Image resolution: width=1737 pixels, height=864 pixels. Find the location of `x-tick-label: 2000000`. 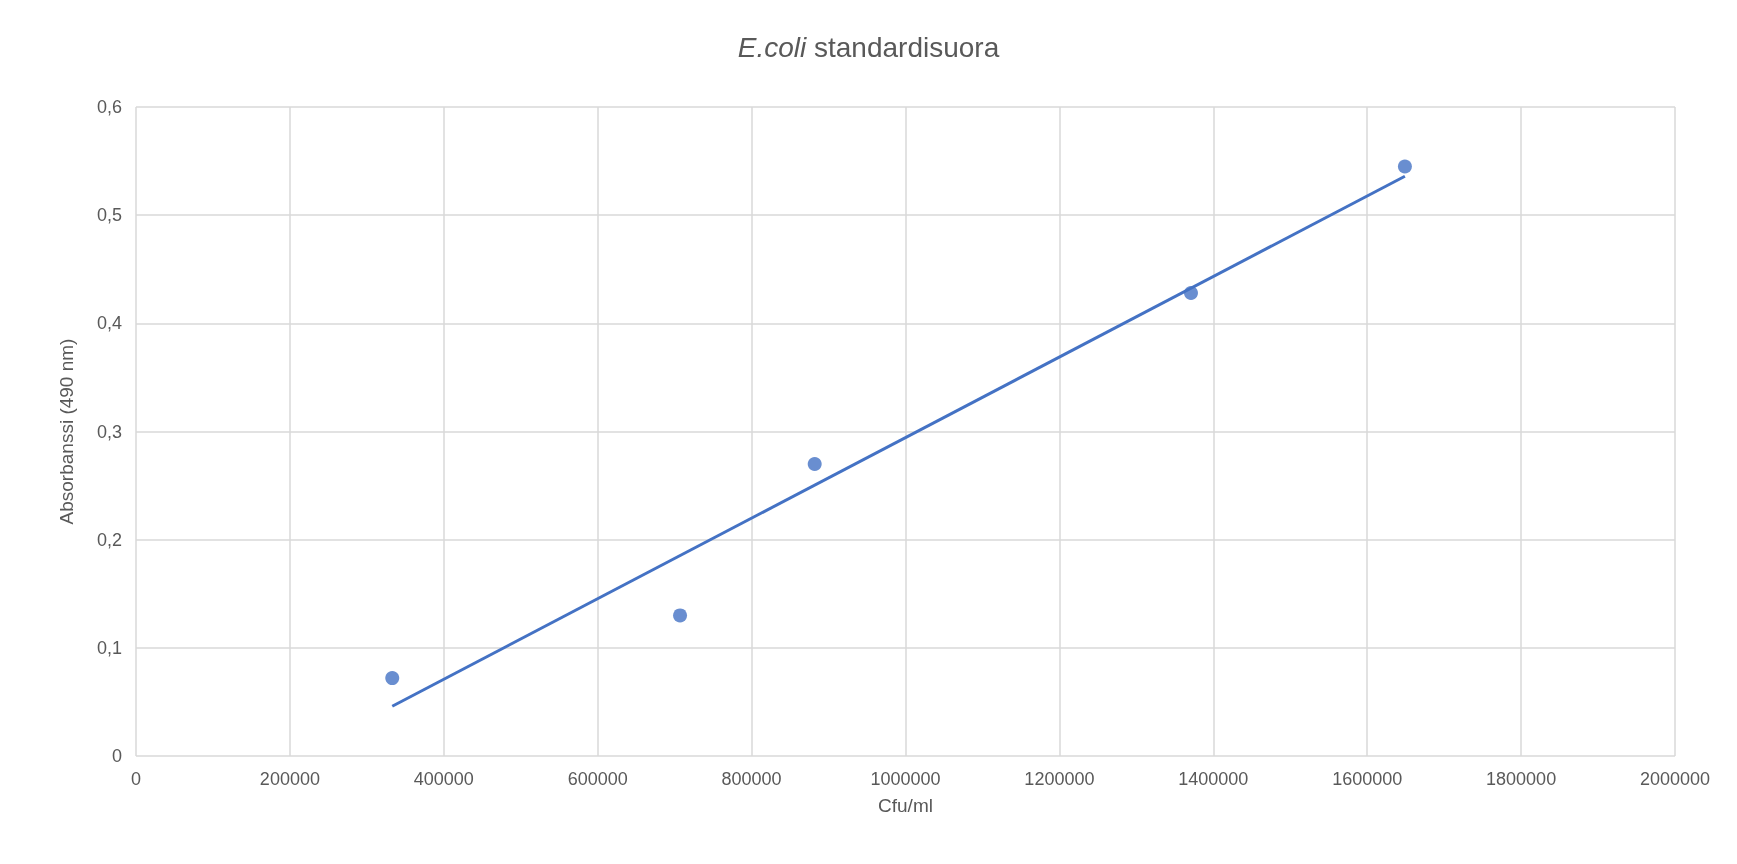

x-tick-label: 2000000 is located at coordinates (1675, 779).